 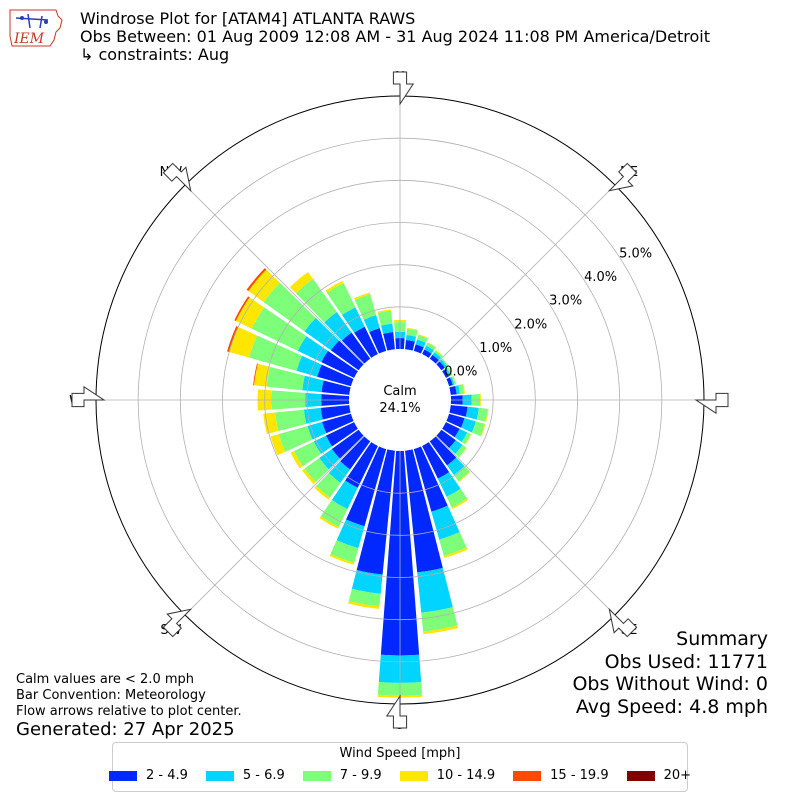 I want to click on iem-logo-icon: IEM, so click(x=36, y=28).